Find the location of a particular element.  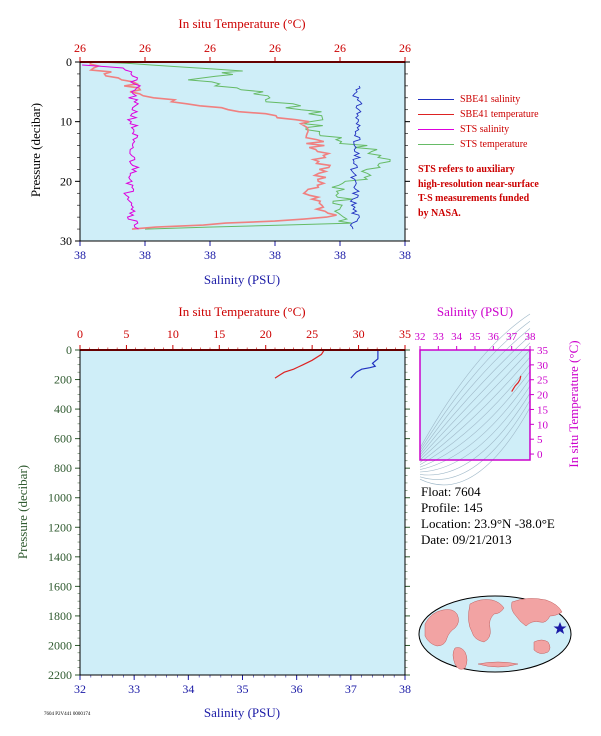

top-xlabel-salinity: Salinity (PSU) is located at coordinates (242, 279).